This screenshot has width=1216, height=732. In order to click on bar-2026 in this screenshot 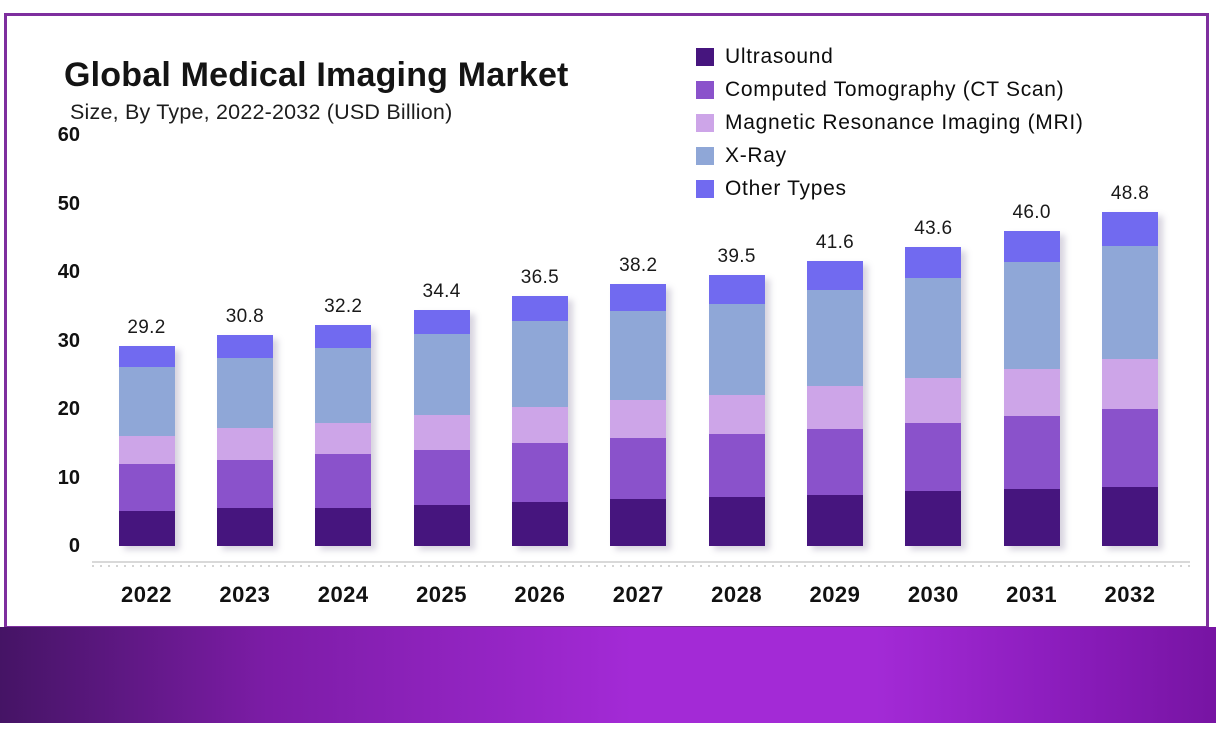, I will do `click(539, 420)`.